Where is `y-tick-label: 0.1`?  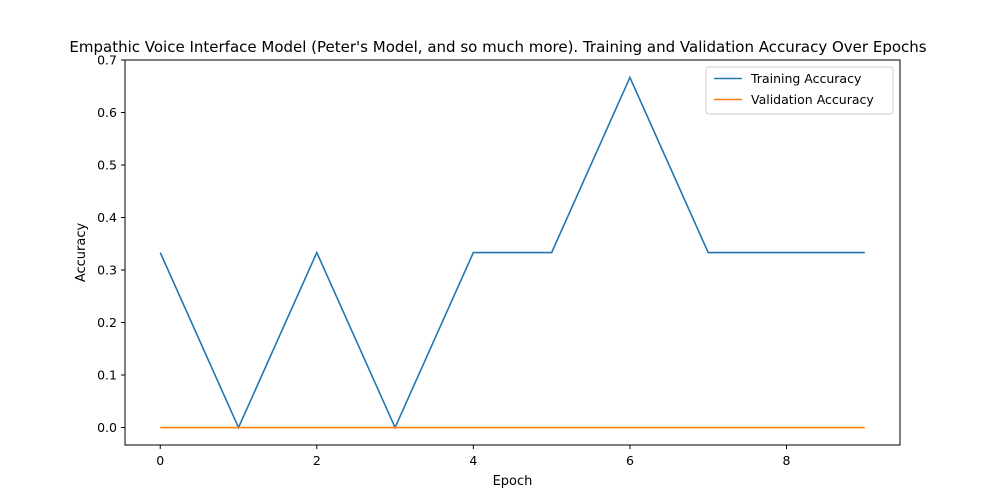
y-tick-label: 0.1 is located at coordinates (107, 375).